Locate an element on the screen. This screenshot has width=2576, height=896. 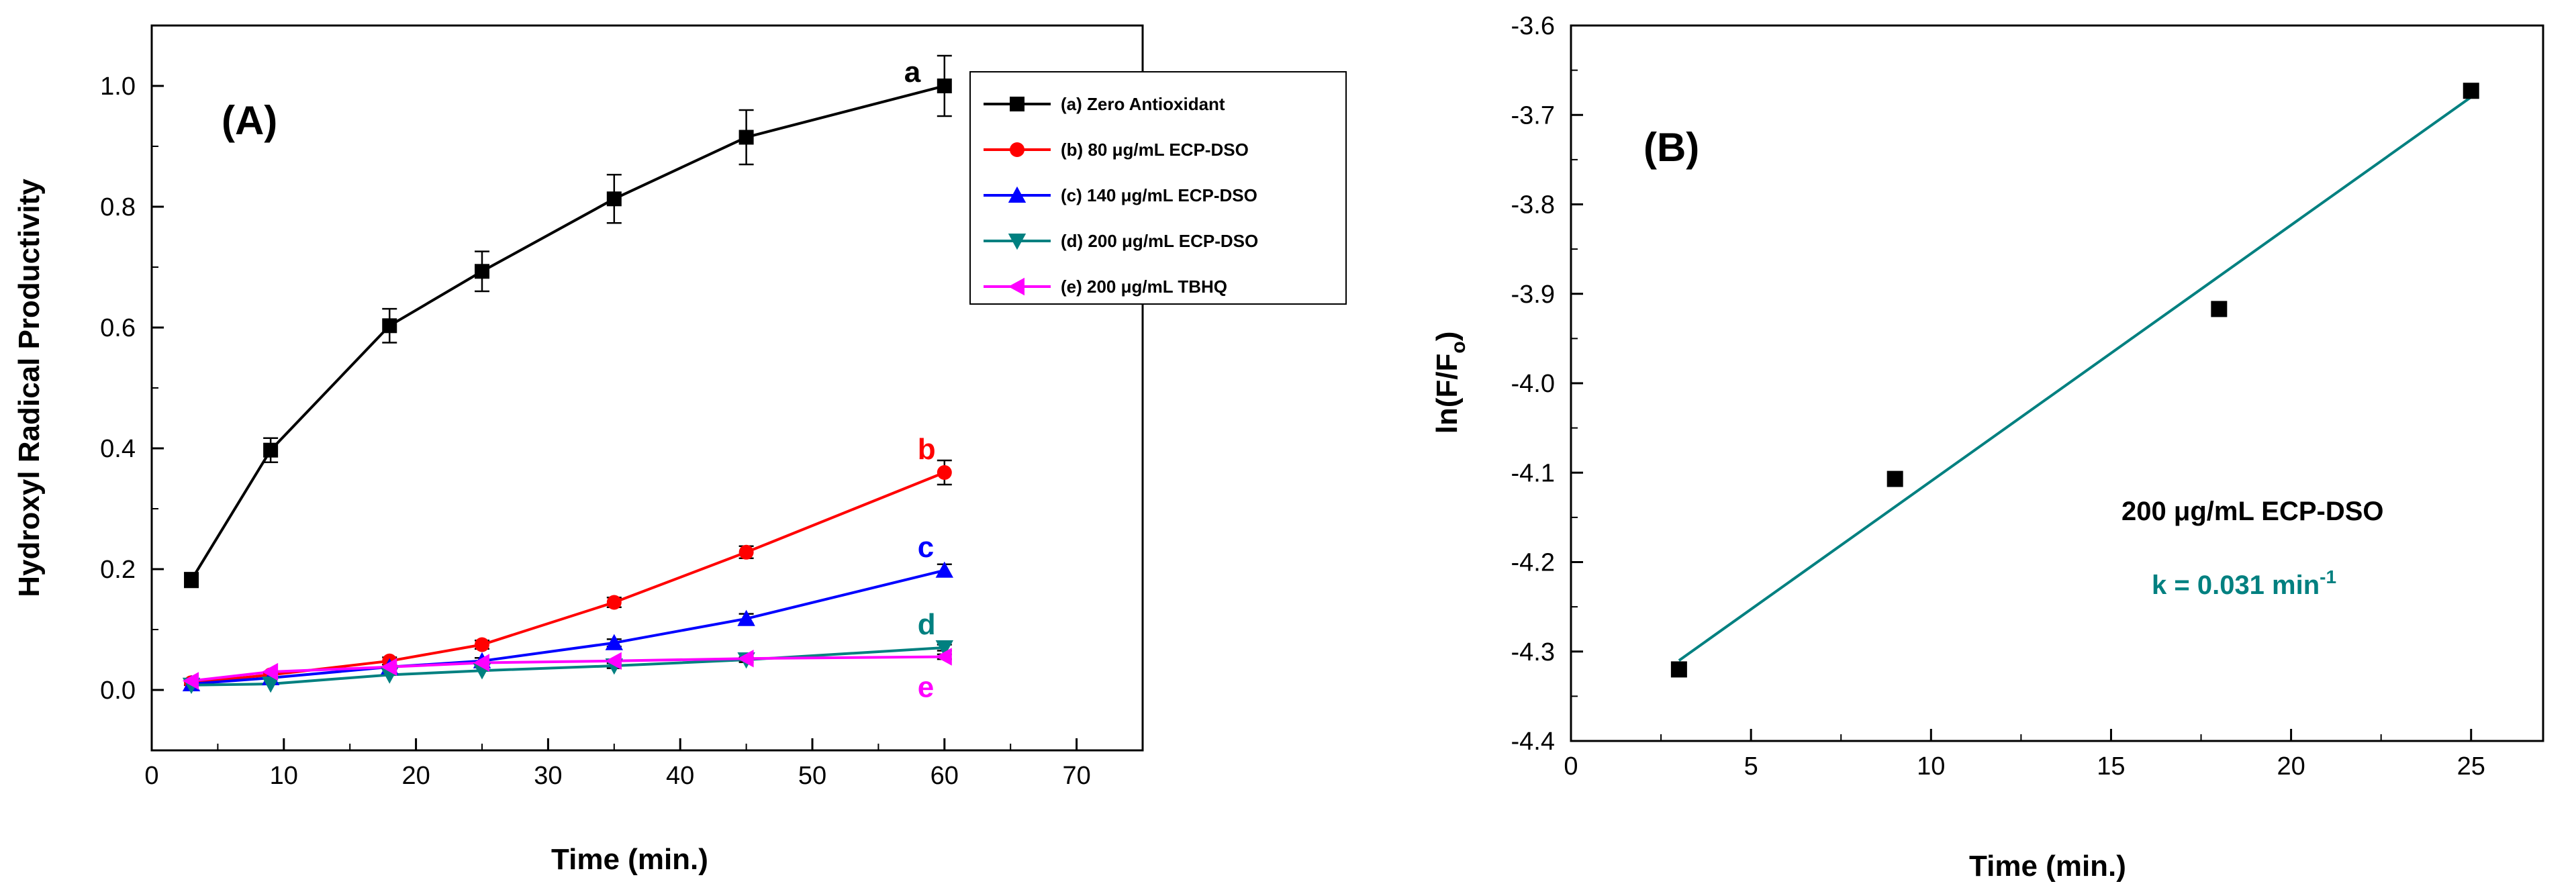
rate-constant-superscript: -1 is located at coordinates (2328, 577).